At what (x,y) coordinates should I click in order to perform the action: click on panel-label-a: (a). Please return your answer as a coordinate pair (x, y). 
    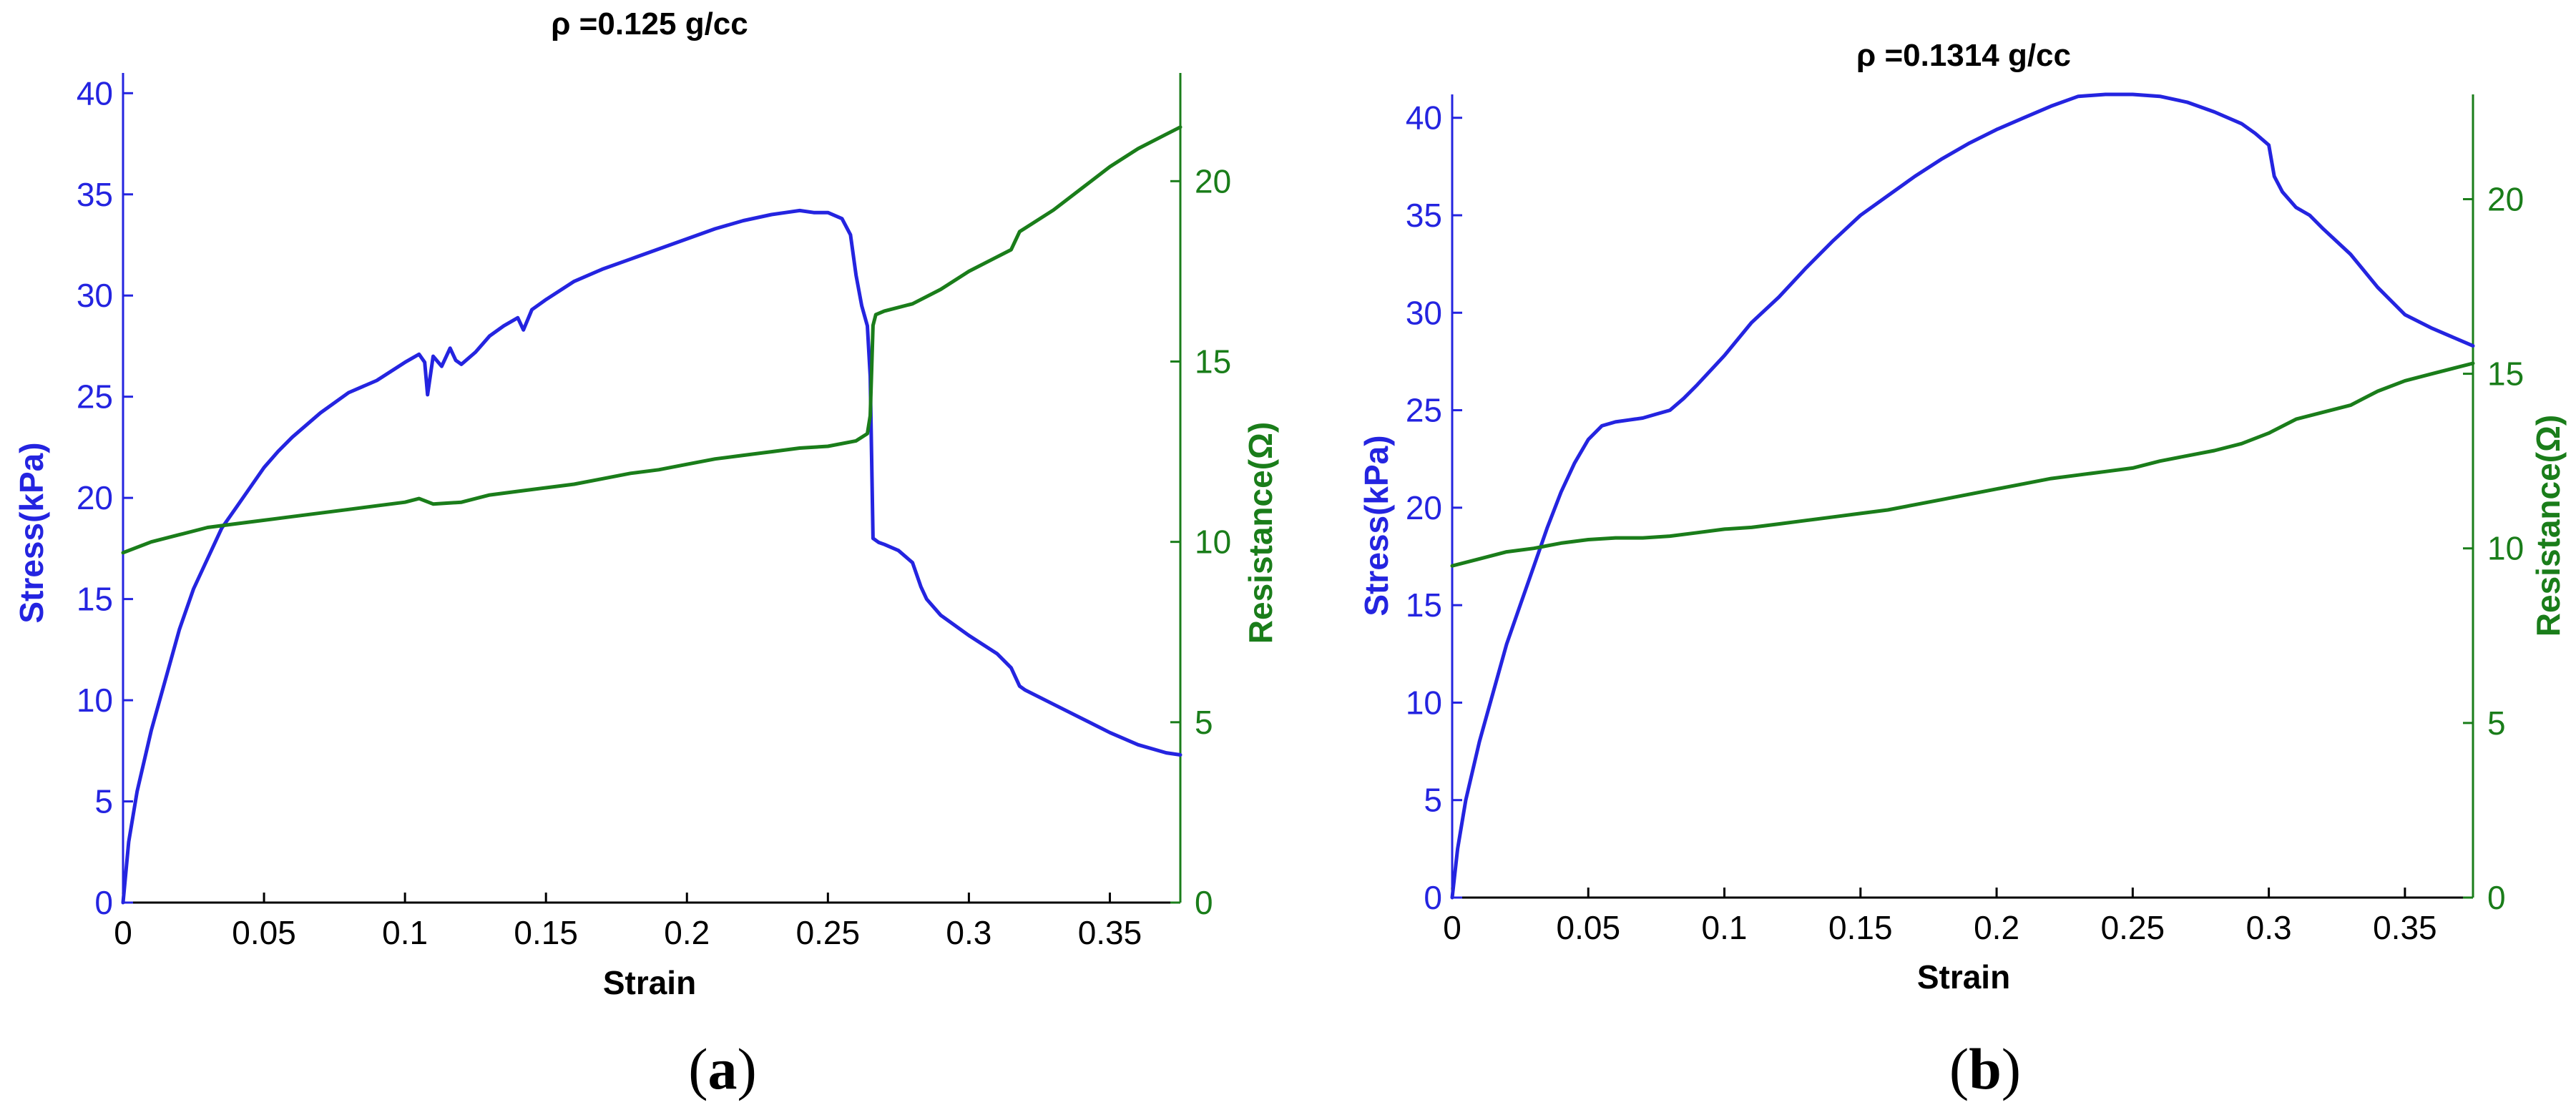
    Looking at the image, I should click on (722, 1068).